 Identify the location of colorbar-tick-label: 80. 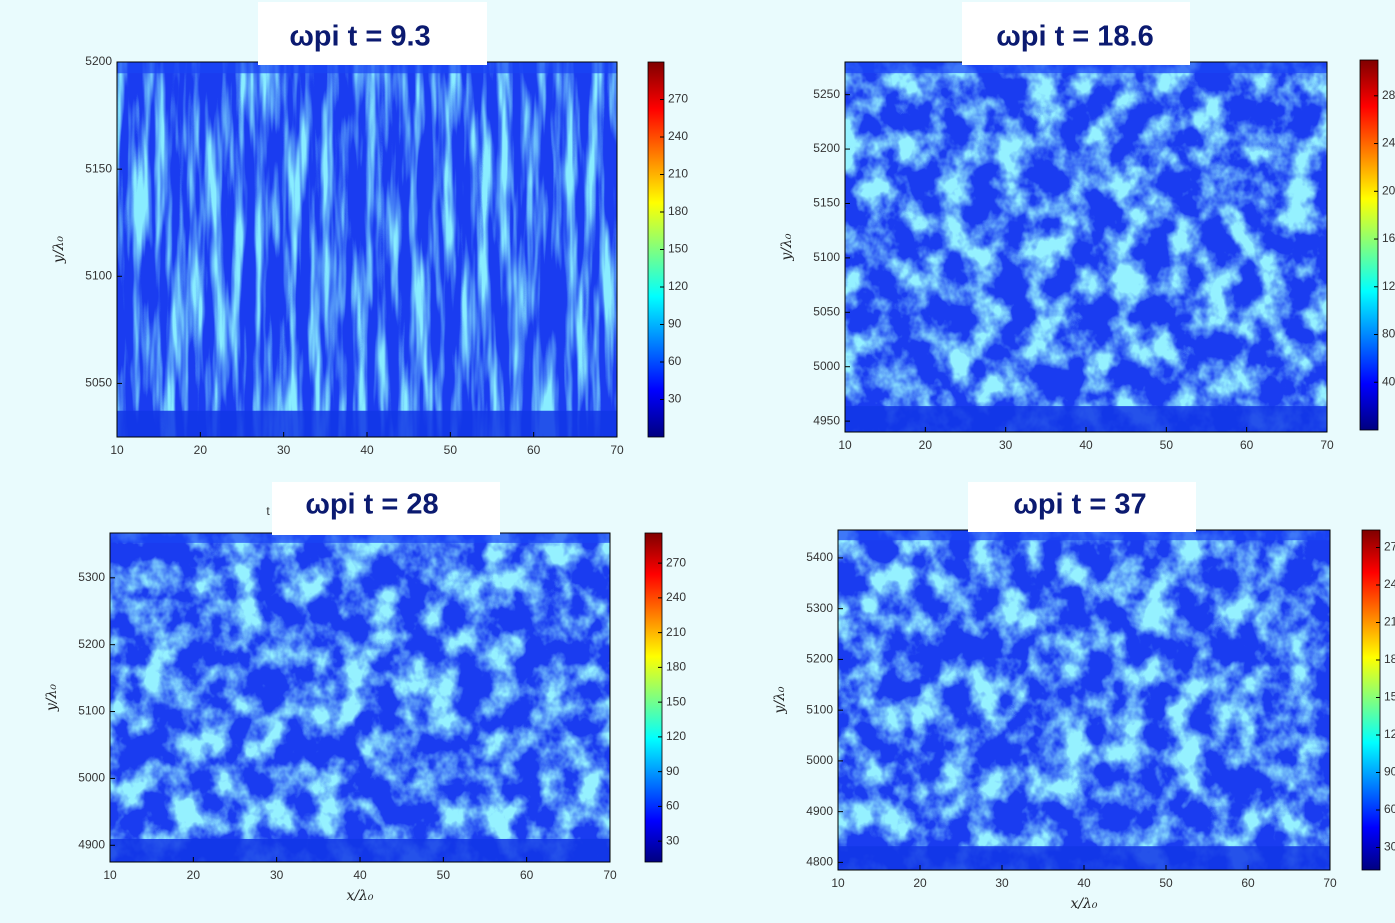
(1388, 334).